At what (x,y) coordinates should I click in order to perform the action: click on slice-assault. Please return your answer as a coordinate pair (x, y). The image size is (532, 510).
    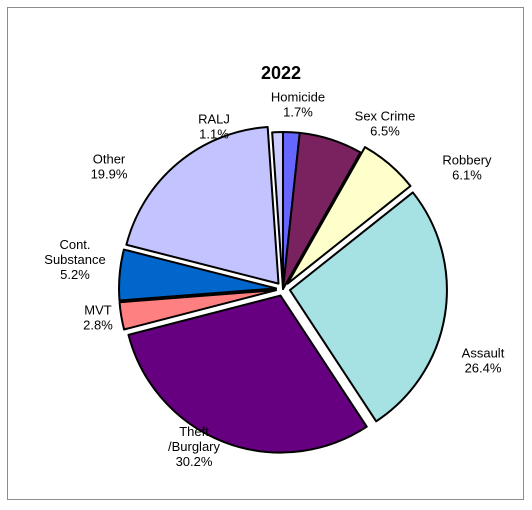
    Looking at the image, I should click on (368, 307).